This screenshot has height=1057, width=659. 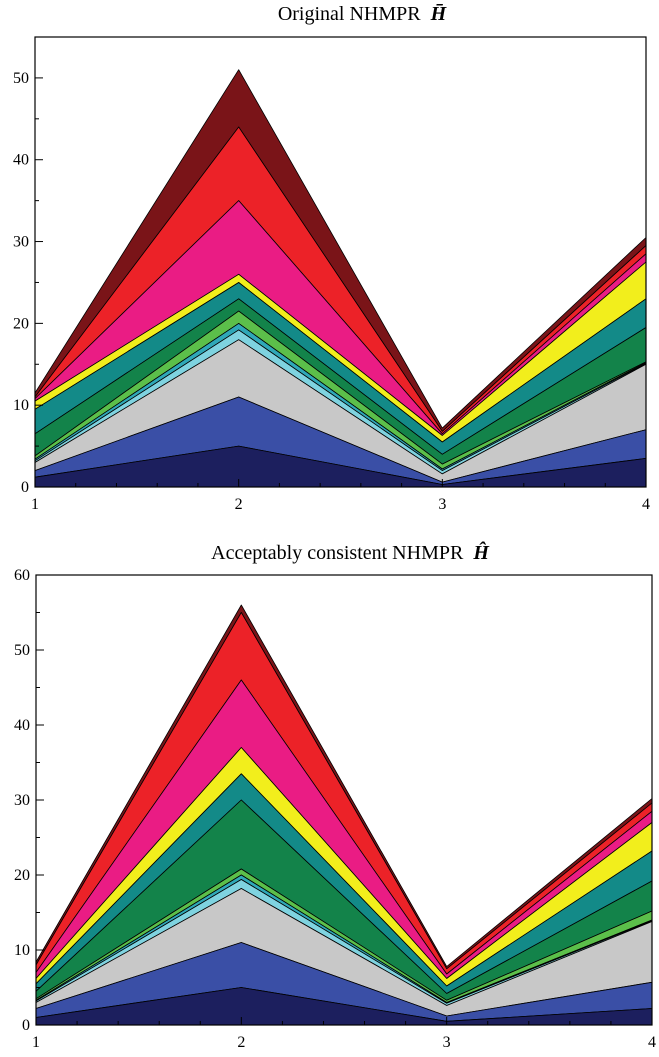 What do you see at coordinates (363, 14) in the screenshot?
I see `chart-title-original: Original NHMPR H̄̄` at bounding box center [363, 14].